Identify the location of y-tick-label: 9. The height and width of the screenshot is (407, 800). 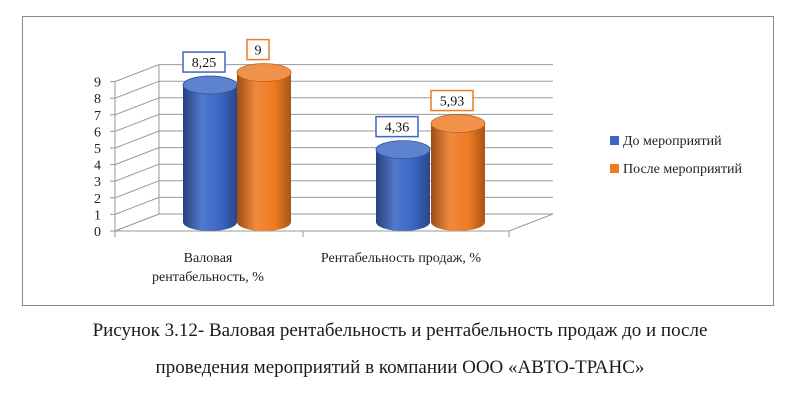
(97, 83).